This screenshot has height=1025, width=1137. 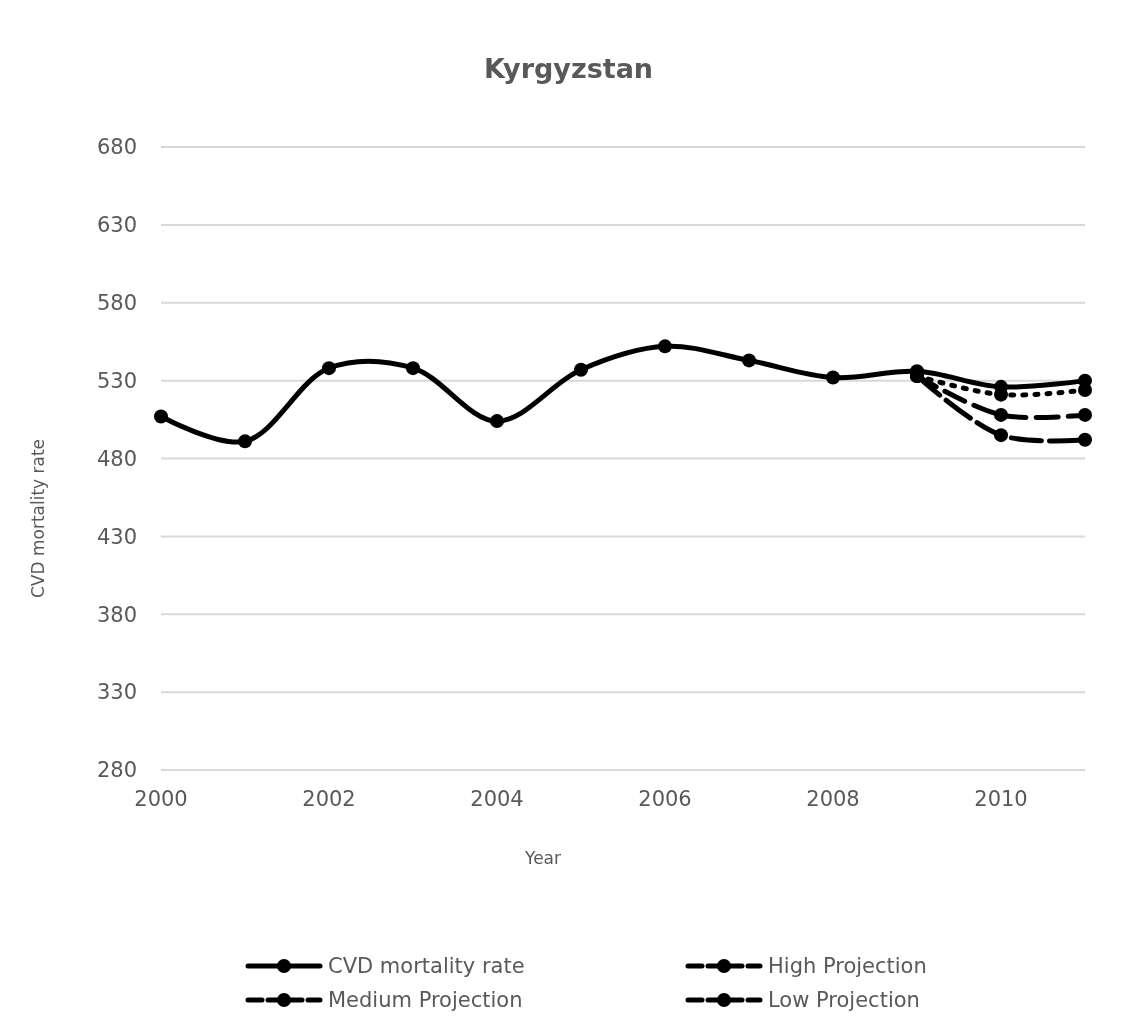 I want to click on y-tick-label: 380, so click(x=116, y=614).